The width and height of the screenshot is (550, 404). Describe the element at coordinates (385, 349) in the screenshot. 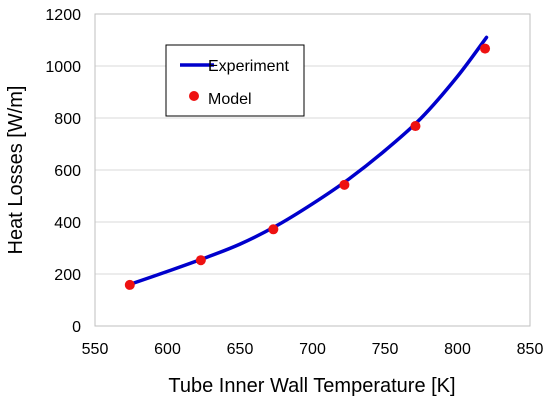

I see `x-tick-label: 750` at that location.